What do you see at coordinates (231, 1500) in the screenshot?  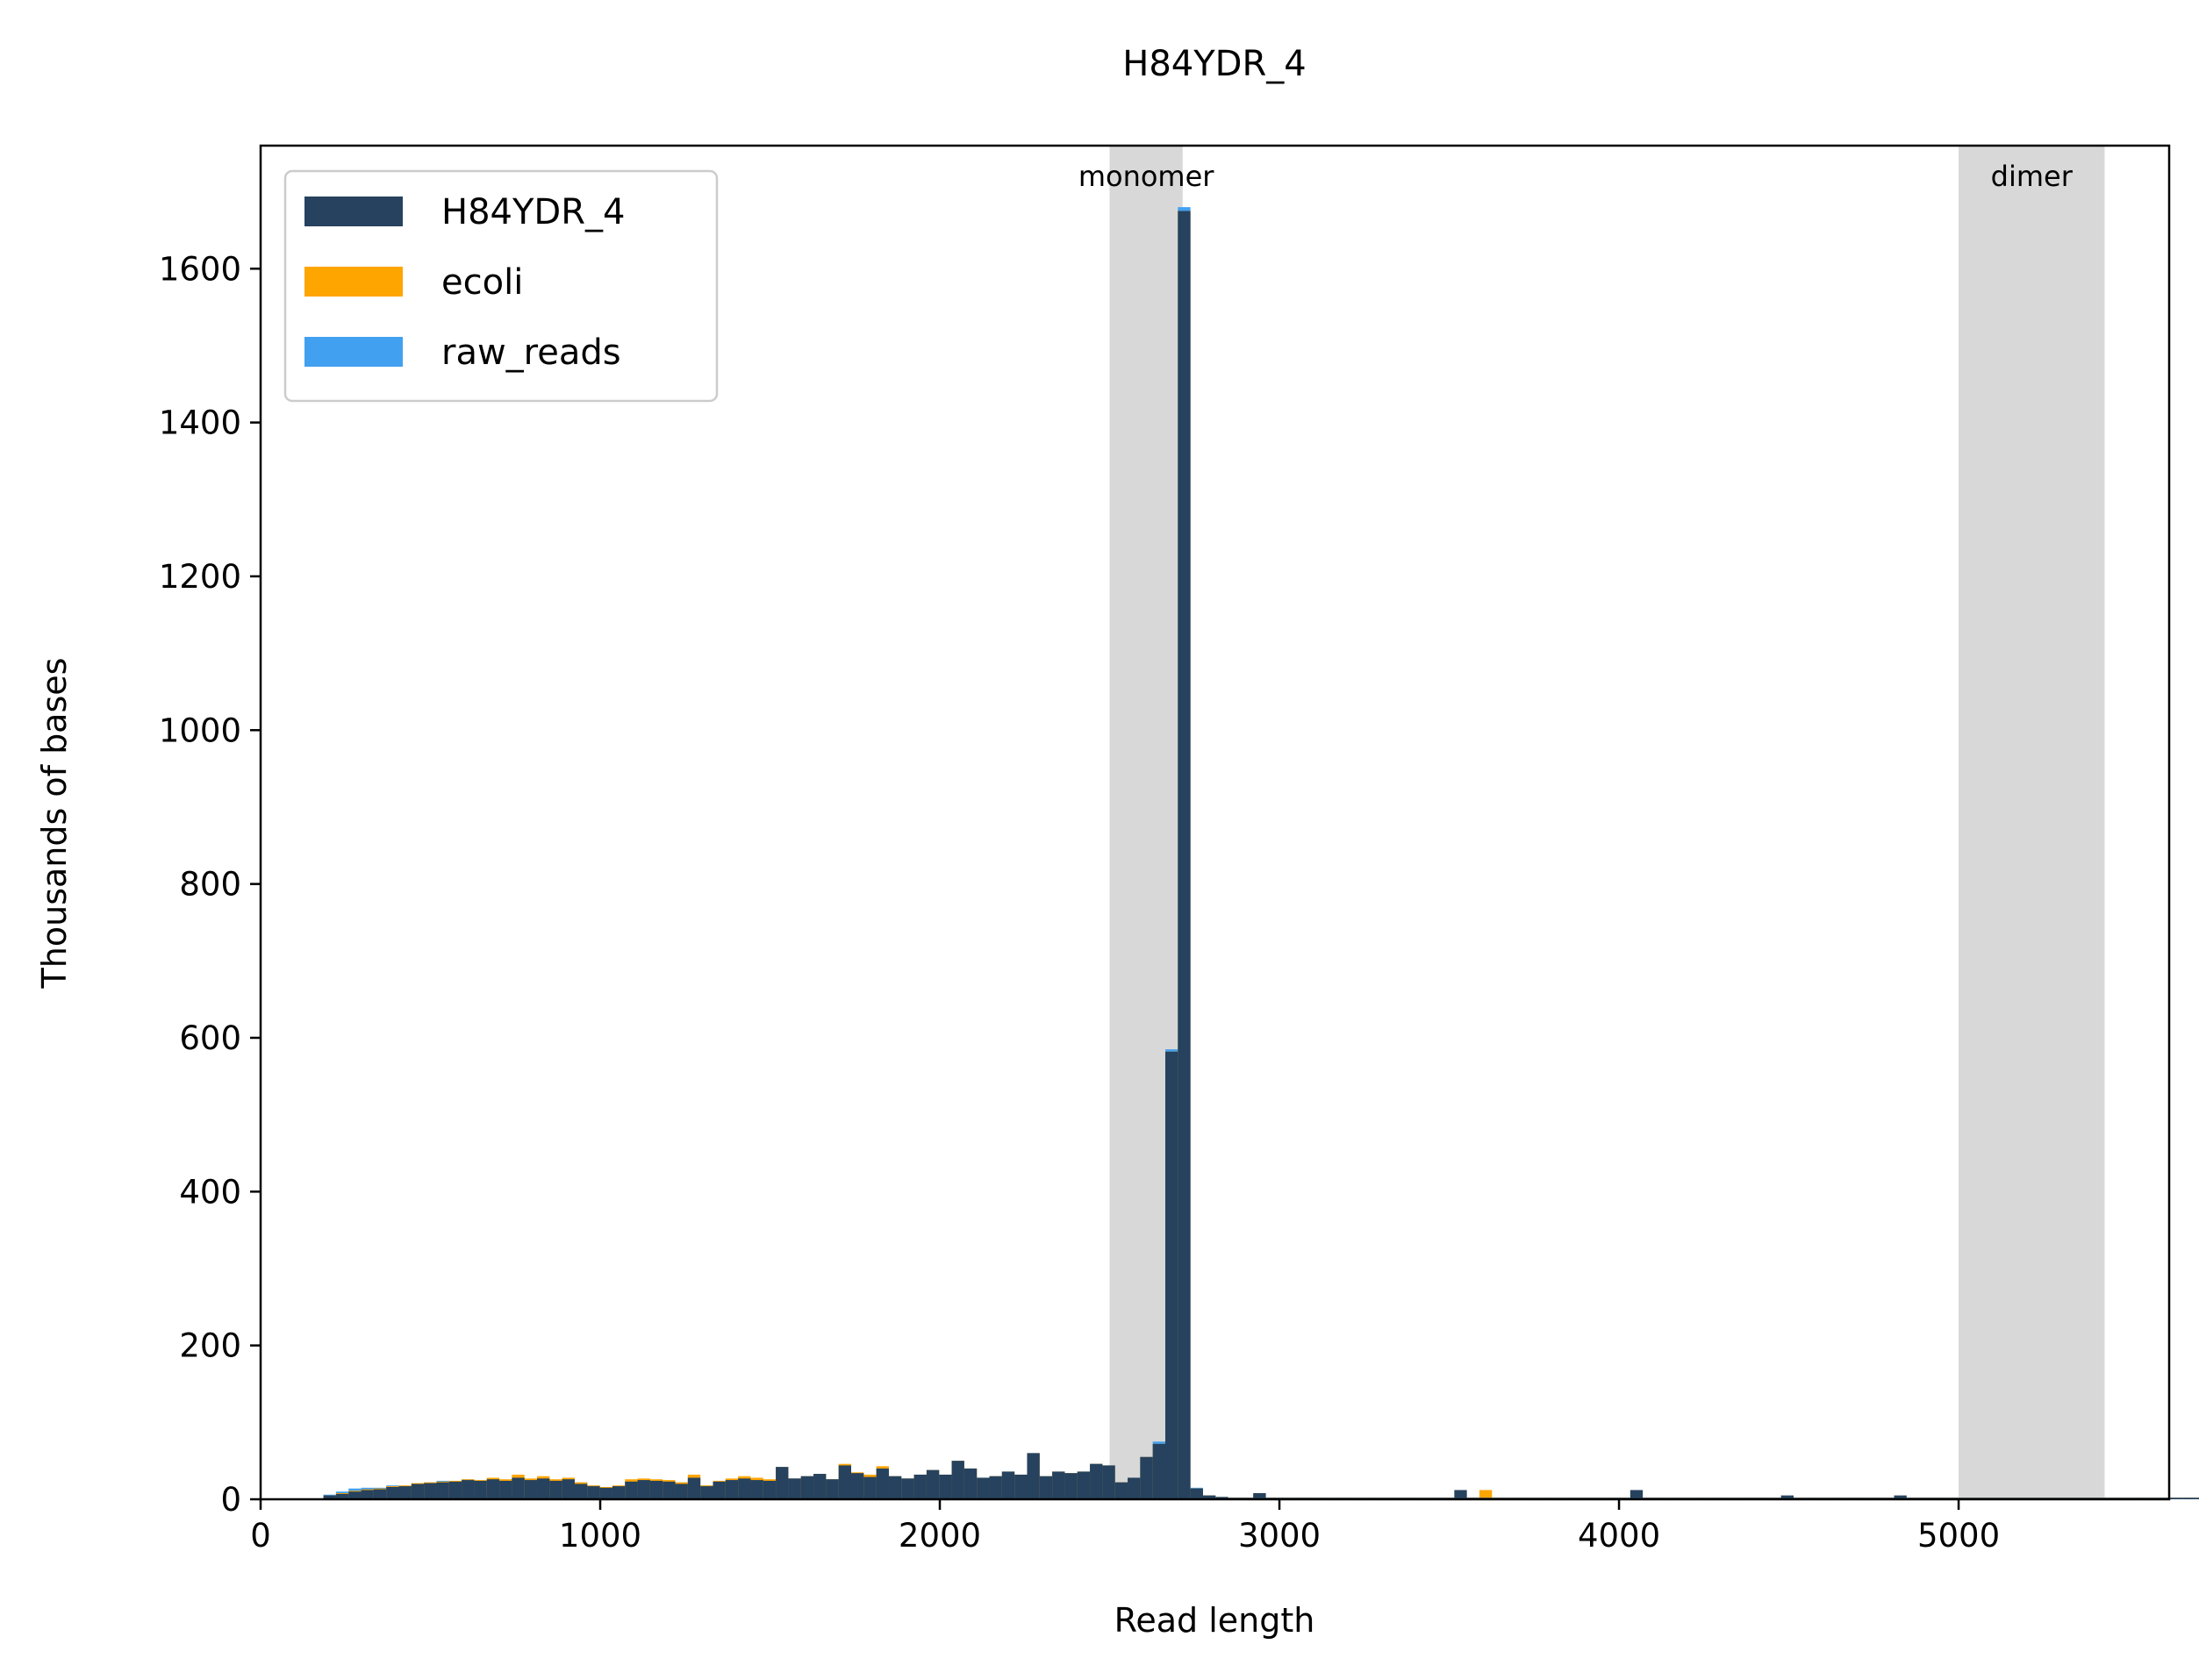 I see `y-tick-label: 0` at bounding box center [231, 1500].